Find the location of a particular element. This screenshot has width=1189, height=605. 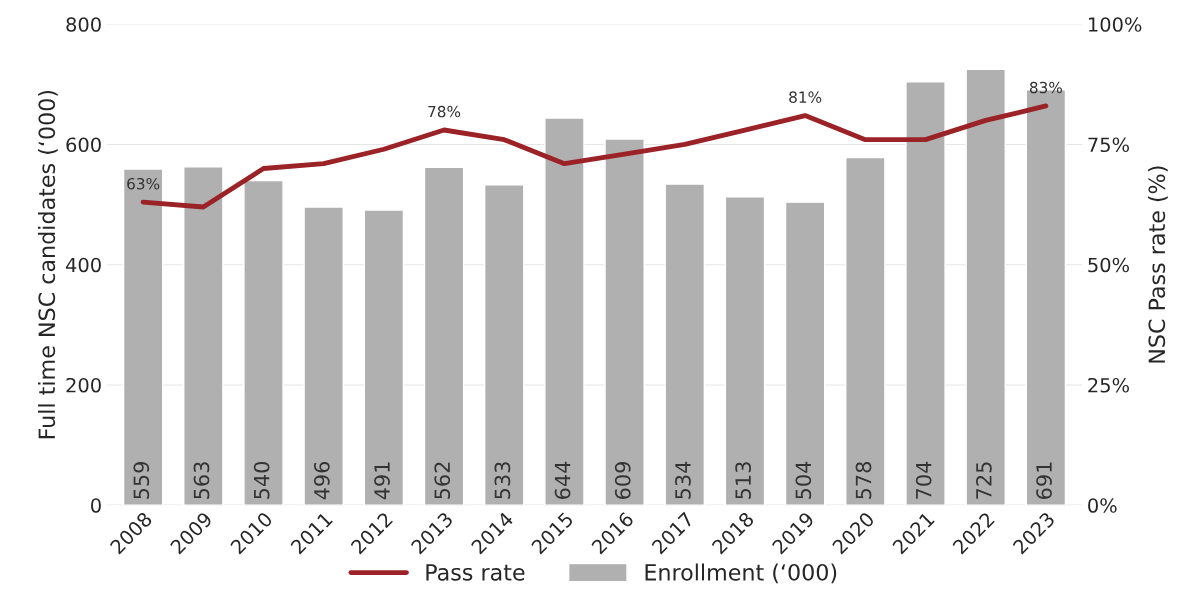

data-label: 691 is located at coordinates (1044, 480).